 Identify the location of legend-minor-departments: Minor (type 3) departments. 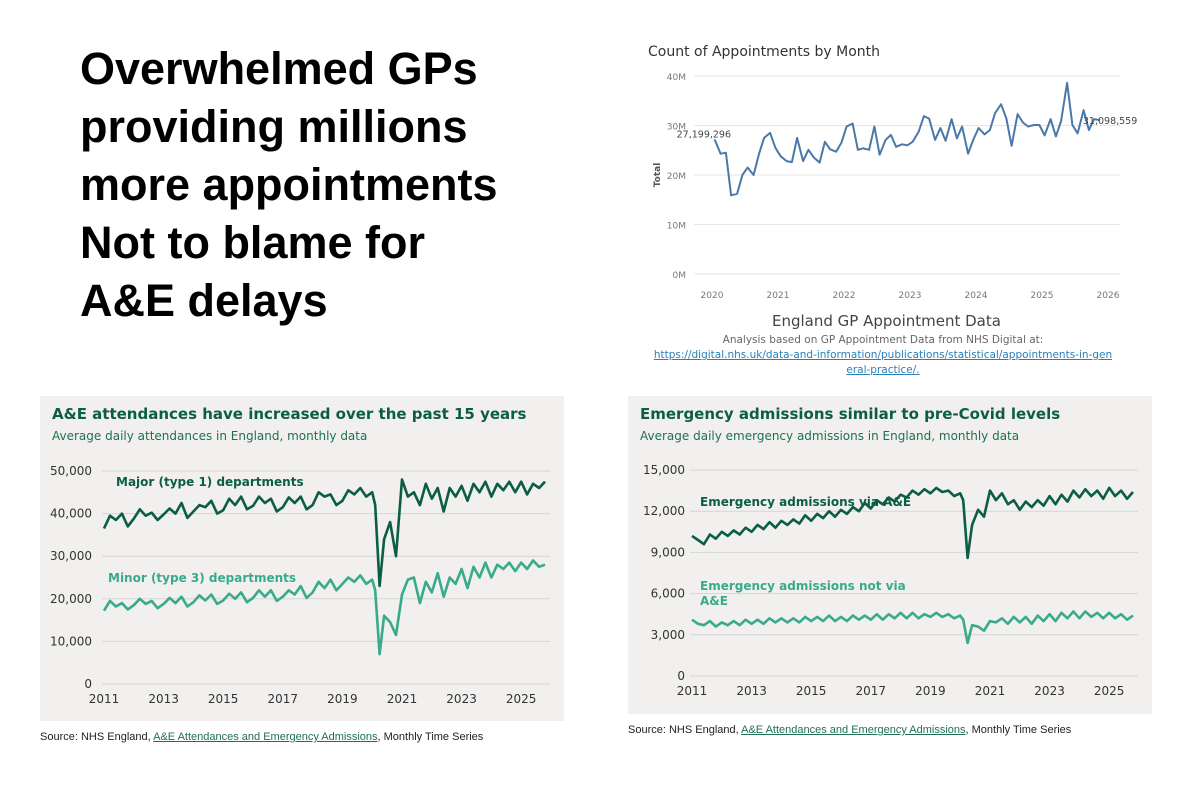
(202, 578).